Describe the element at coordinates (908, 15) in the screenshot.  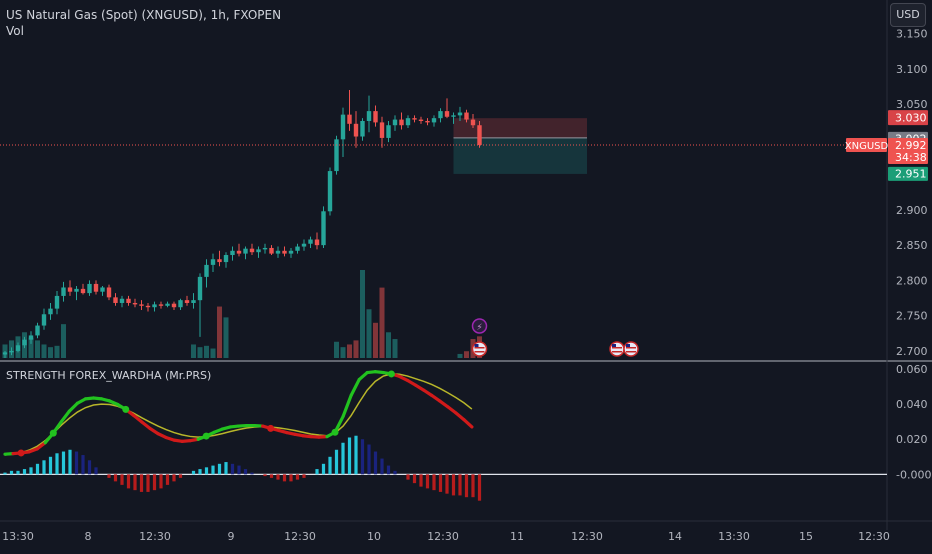
I see `currency-button: USD` at that location.